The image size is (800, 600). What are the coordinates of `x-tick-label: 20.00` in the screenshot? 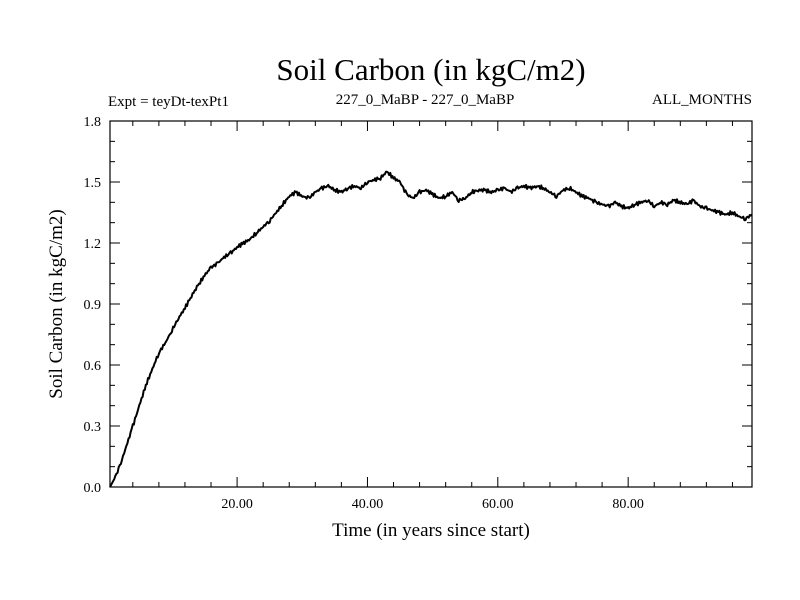 It's located at (237, 504).